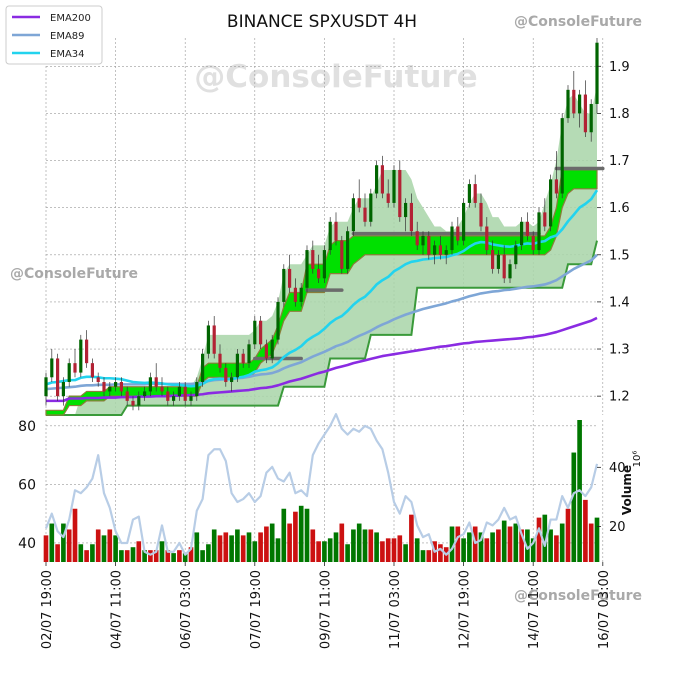 The image size is (690, 694). What do you see at coordinates (619, 255) in the screenshot?
I see `price-tick-label-3: 1.5` at bounding box center [619, 255].